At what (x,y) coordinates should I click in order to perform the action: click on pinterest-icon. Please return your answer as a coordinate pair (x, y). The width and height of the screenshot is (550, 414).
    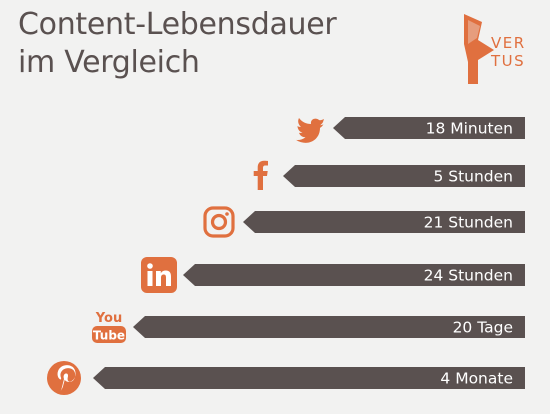
    Looking at the image, I should click on (64, 378).